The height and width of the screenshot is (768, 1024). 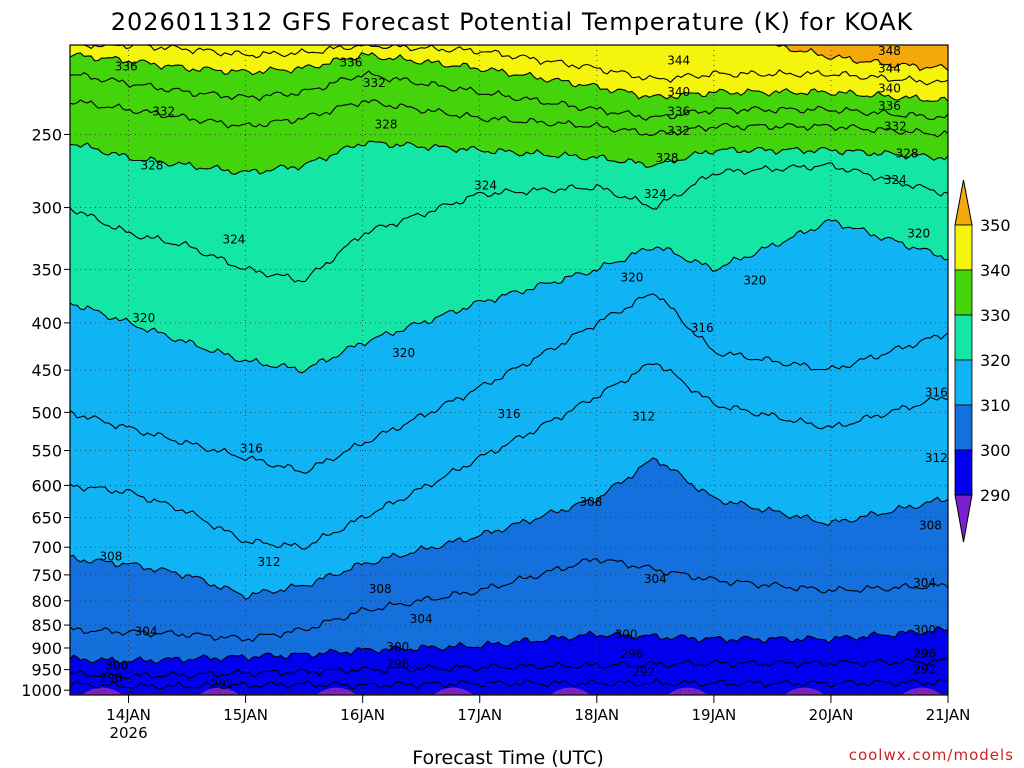 I want to click on x-tick-label: 21JAN, so click(x=948, y=715).